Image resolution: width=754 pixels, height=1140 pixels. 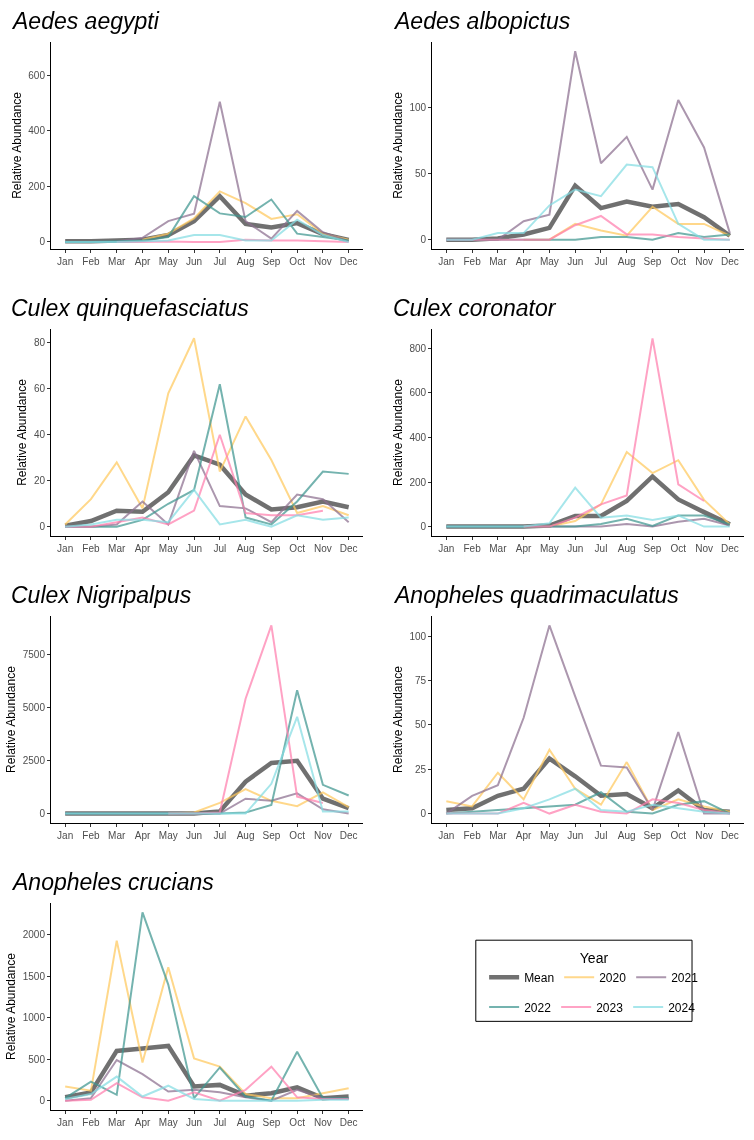 I want to click on chart-title: Anopheles crucians, so click(x=113, y=882).